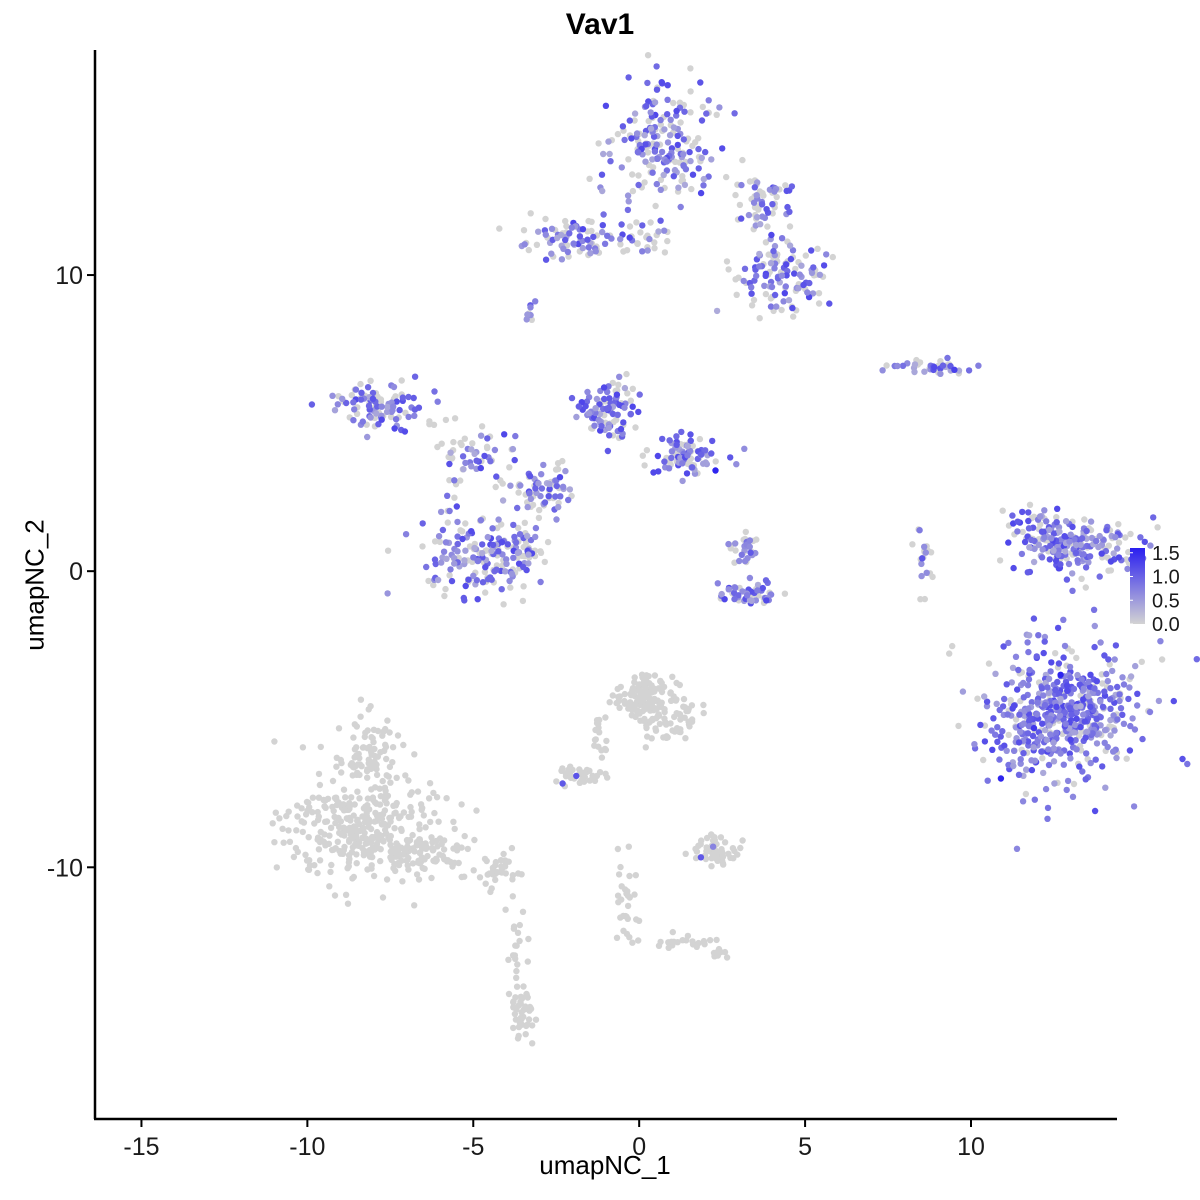 The width and height of the screenshot is (1200, 1200). Describe the element at coordinates (1166, 625) in the screenshot. I see `legend-label: 0.0` at that location.